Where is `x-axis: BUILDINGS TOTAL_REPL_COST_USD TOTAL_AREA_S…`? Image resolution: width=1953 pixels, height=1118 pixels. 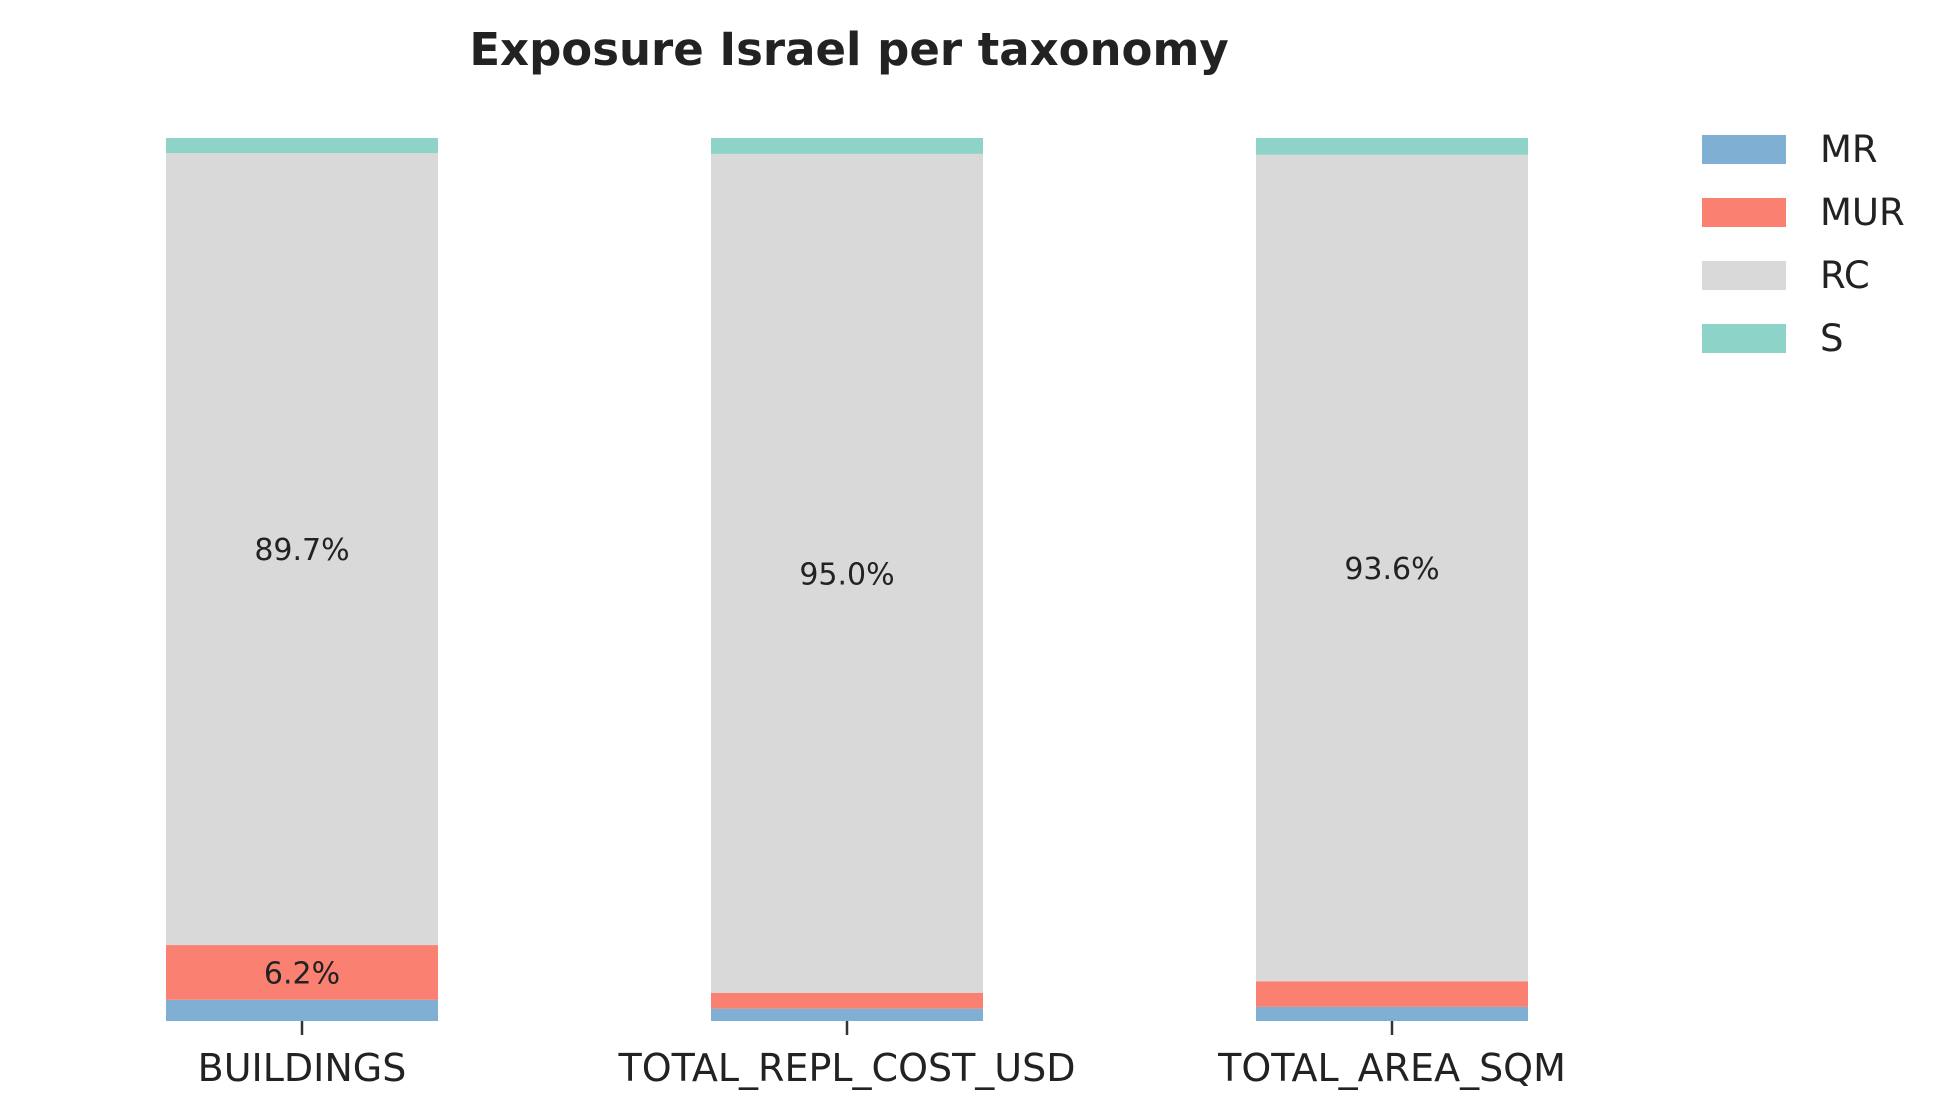 x-axis: BUILDINGS TOTAL_REPL_COST_USD TOTAL_AREA_S… is located at coordinates (882, 1055).